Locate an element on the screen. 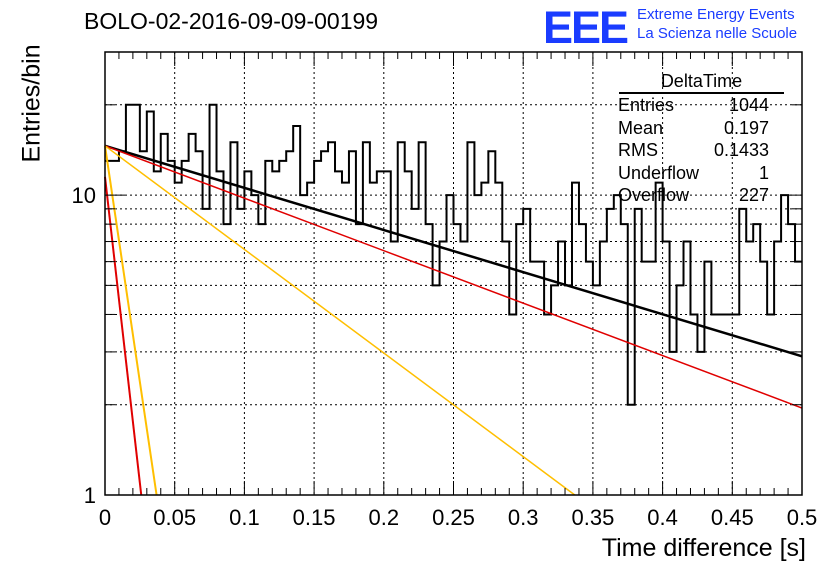 Image resolution: width=836 pixels, height=572 pixels. stats-row-entries: Entries 1044 is located at coordinates (693, 105).